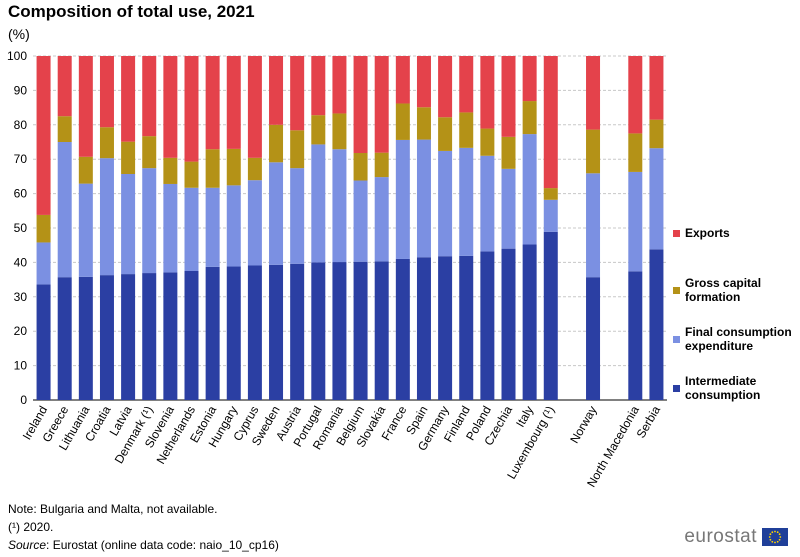 The width and height of the screenshot is (800, 557). Describe the element at coordinates (445, 203) in the screenshot. I see `bar-germany-final-consumption-expenditure` at that location.